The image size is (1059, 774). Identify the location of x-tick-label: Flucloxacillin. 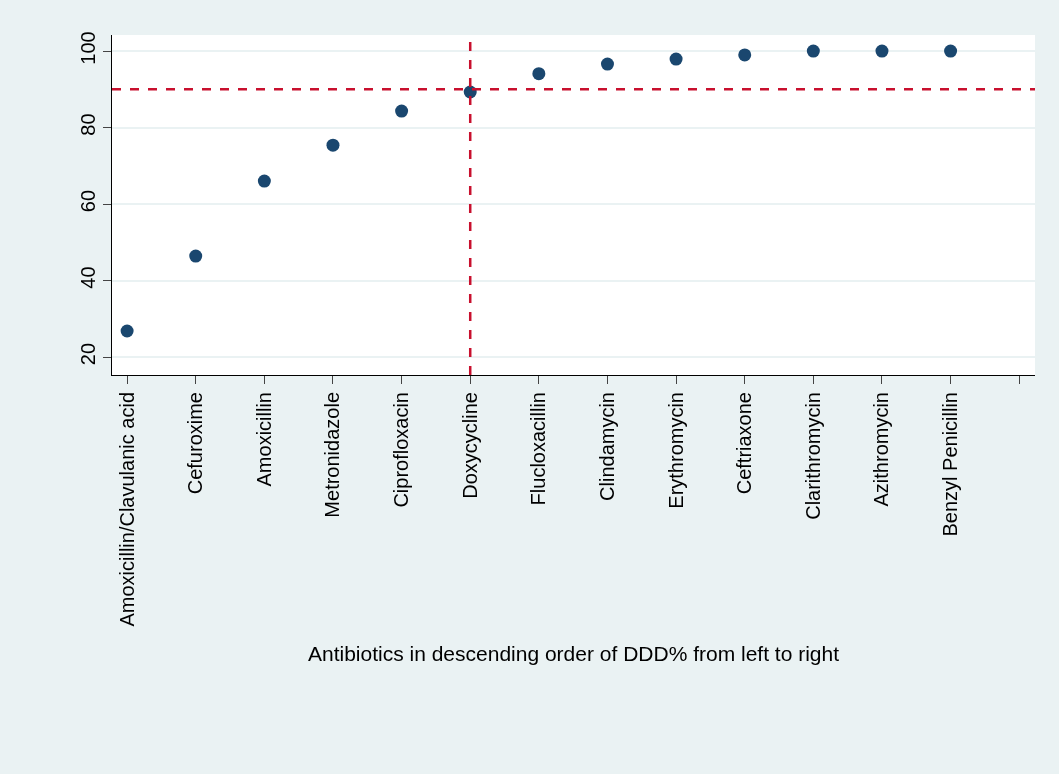
(538, 449).